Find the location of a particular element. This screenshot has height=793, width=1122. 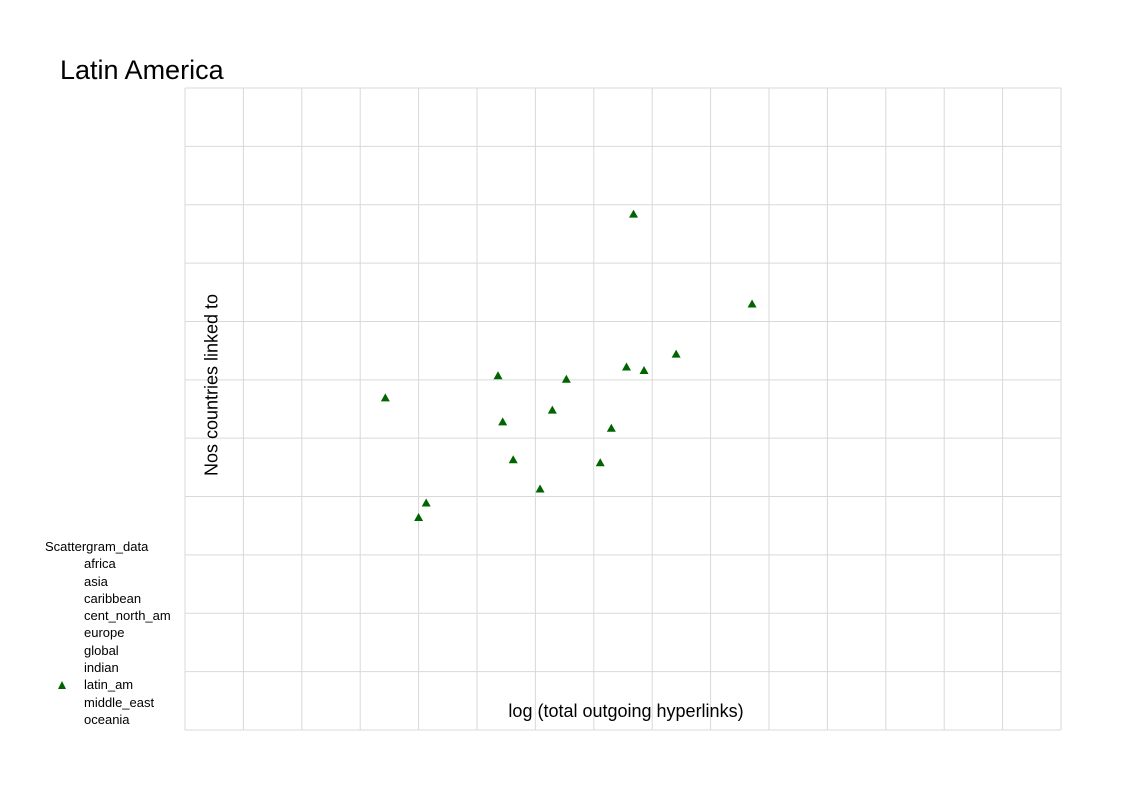

data-points is located at coordinates (568, 365).